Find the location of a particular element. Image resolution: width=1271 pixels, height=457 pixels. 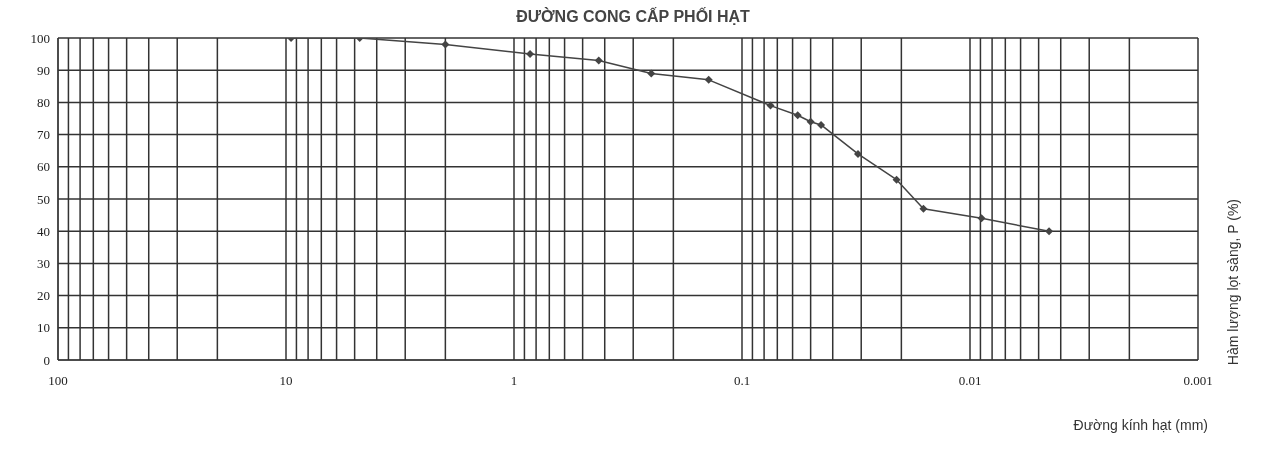

y-tick-label: 70 is located at coordinates (43, 135).